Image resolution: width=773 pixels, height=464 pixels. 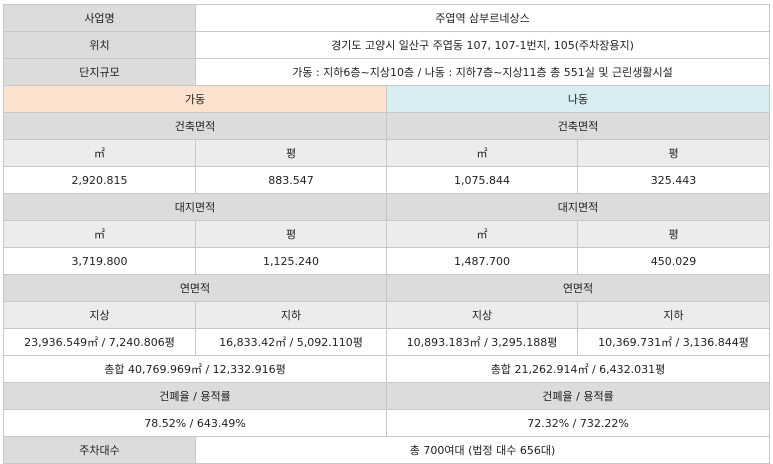 I want to click on floor-area-header-row: 연면적 연면적, so click(x=386, y=288).